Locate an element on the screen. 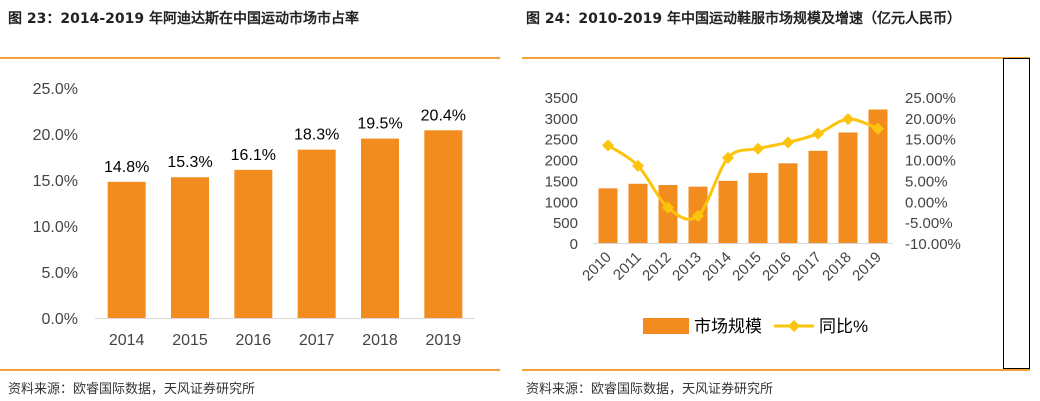 This screenshot has height=401, width=1040. right-figure-title: 图 24：2010-2019 年中国运动鞋服市场规模及增速（亿元人民币） is located at coordinates (743, 19).